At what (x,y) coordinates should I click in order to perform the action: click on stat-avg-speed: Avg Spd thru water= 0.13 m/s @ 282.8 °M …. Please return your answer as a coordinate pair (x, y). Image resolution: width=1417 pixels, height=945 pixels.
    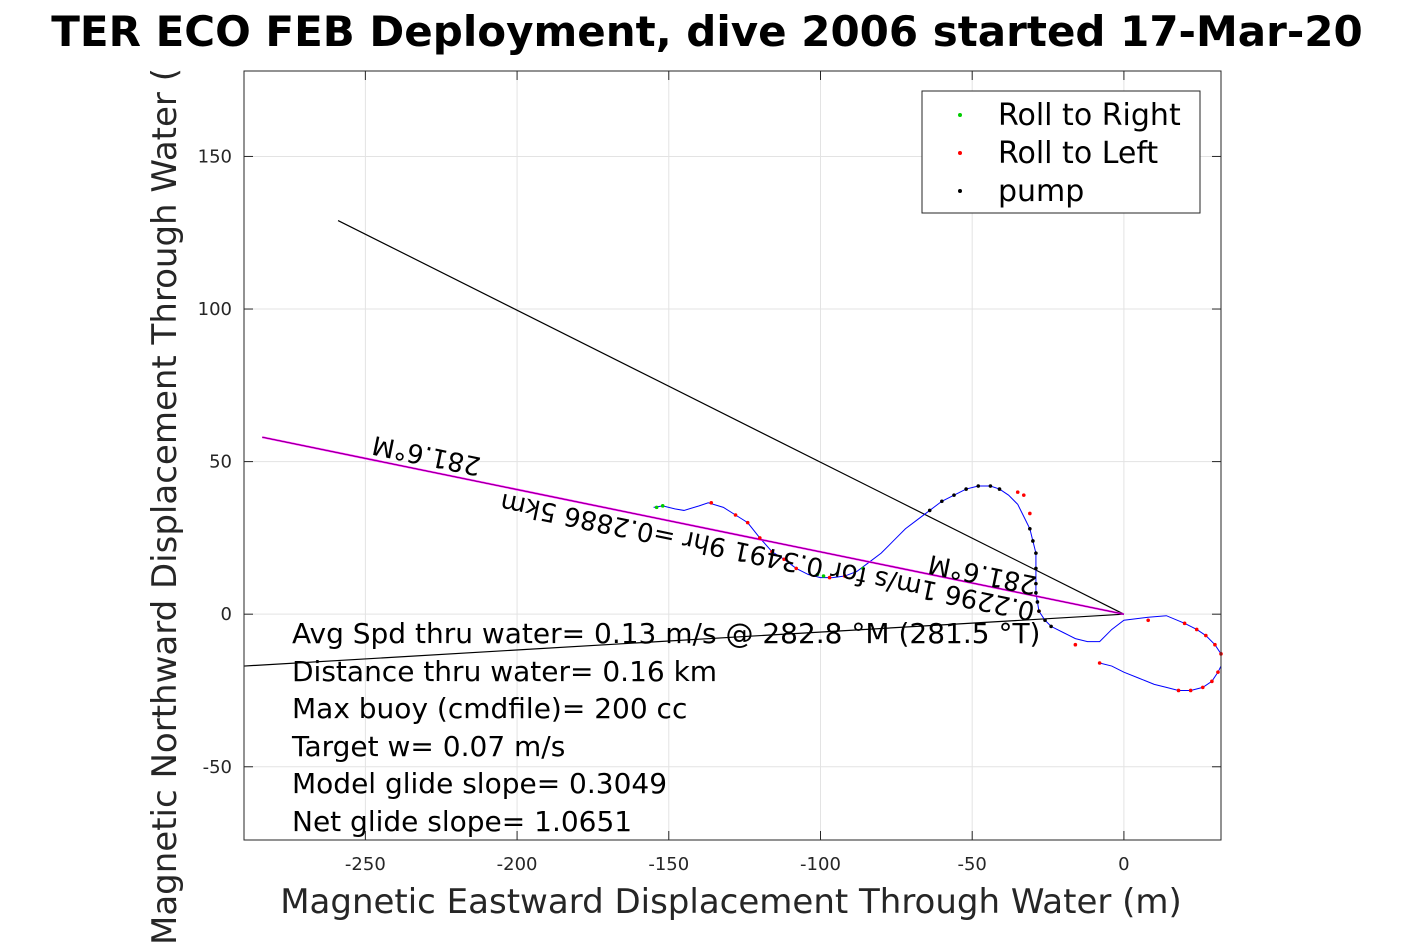
    Looking at the image, I should click on (666, 633).